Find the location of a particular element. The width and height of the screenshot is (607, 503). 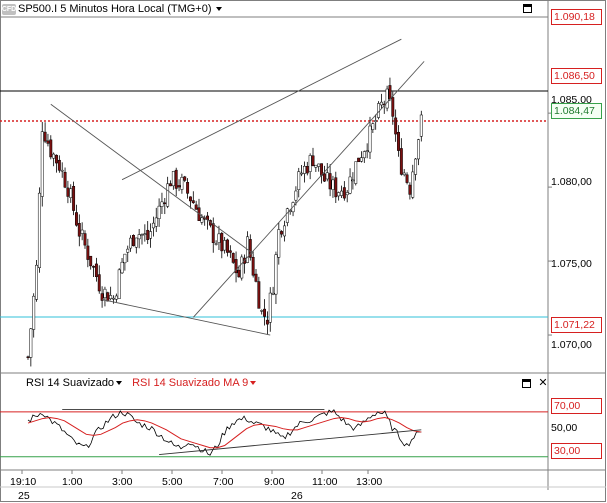

rsi-header: RSI 14 Suavizado RSI 14 Suavizado MA 9 is located at coordinates (141, 383).